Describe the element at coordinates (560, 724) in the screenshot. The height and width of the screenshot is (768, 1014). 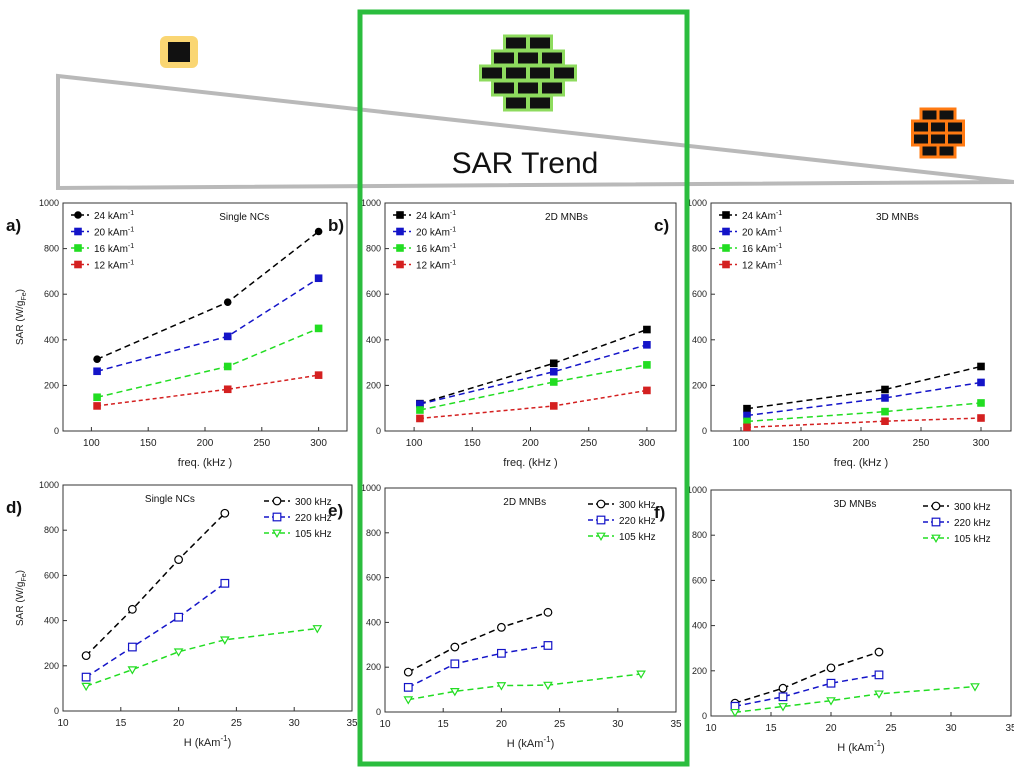
I see `x-tick-label: 25` at that location.